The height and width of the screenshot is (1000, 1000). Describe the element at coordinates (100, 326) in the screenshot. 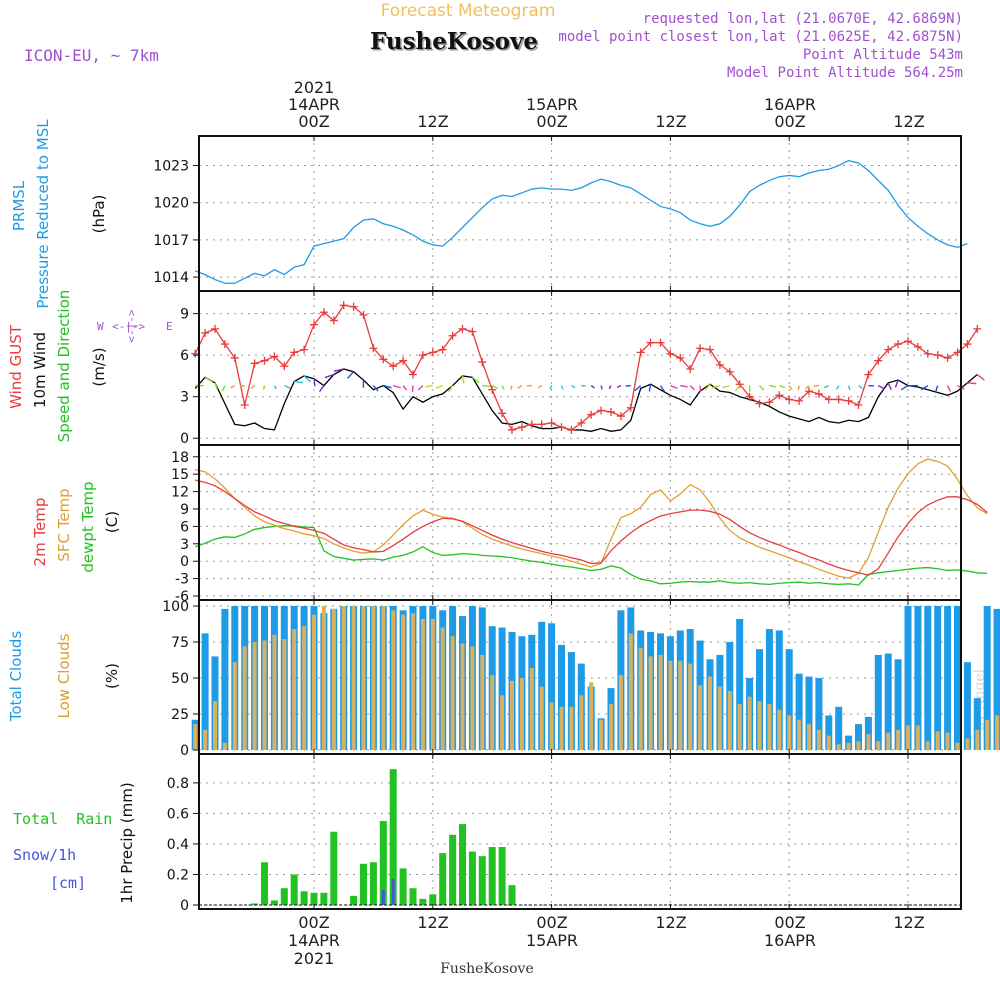

I see `compass-west: W` at that location.